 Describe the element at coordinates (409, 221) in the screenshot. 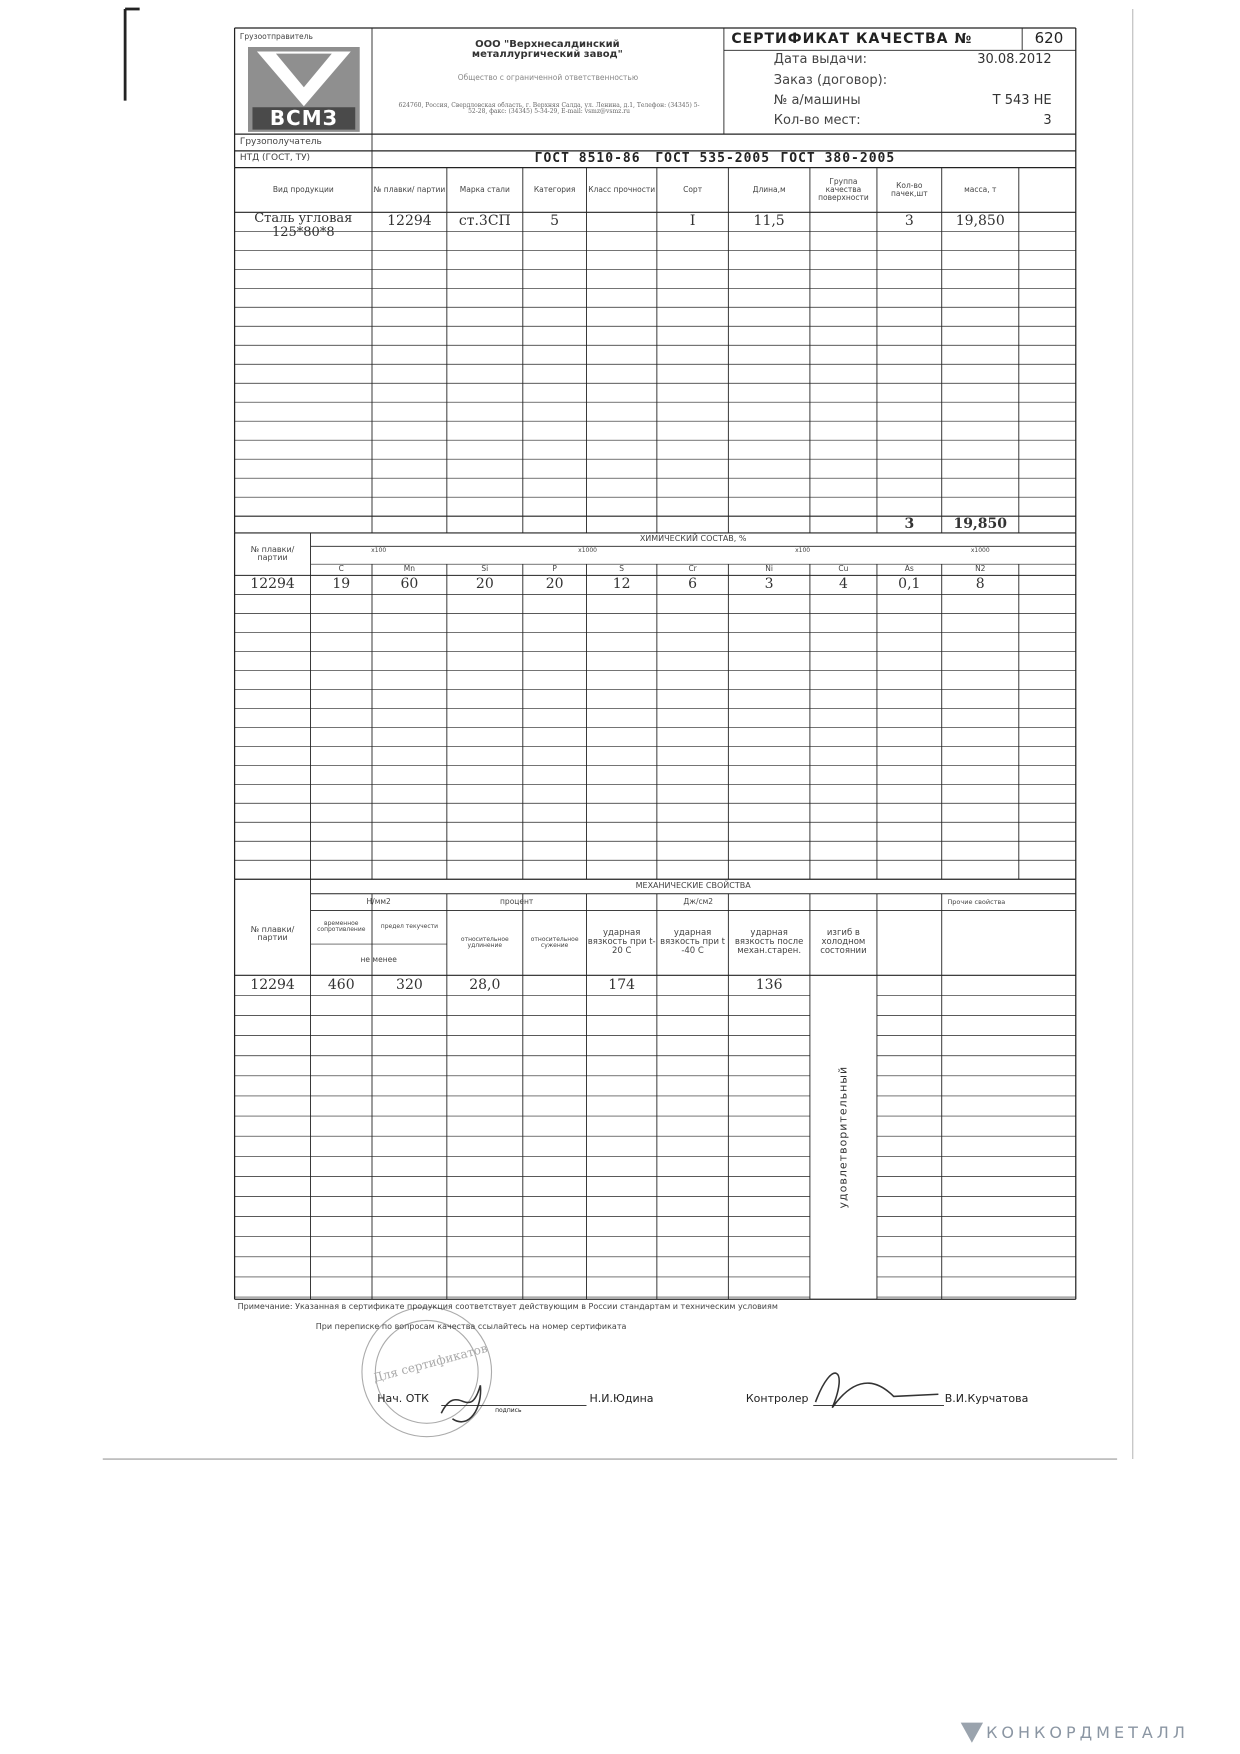

I see `products-cell: 12294` at that location.